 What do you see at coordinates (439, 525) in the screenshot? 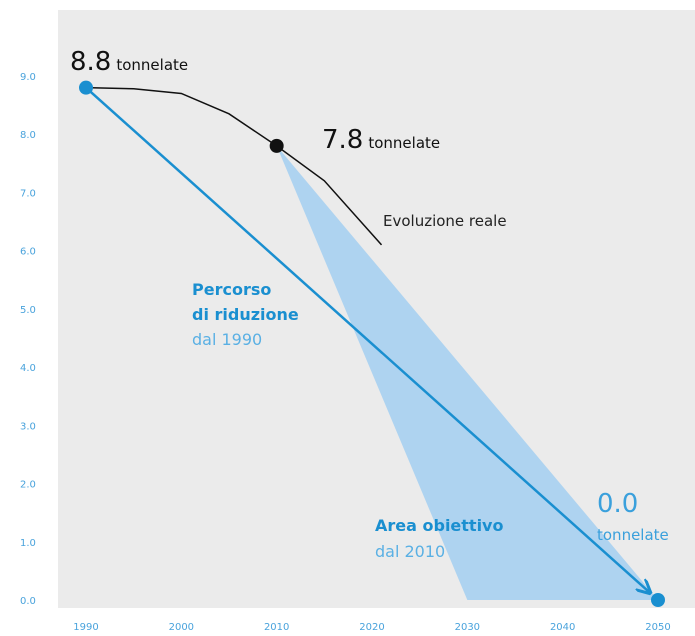
I see `annotation: Area obiettivo` at bounding box center [439, 525].